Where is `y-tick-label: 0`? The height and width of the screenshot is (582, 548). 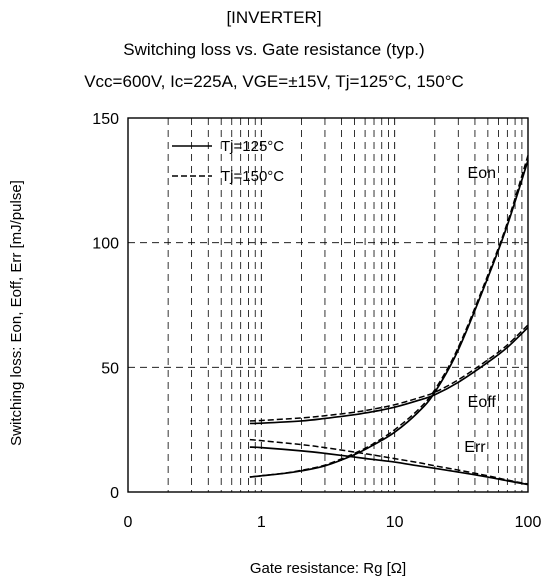
y-tick-label: 0 is located at coordinates (114, 493).